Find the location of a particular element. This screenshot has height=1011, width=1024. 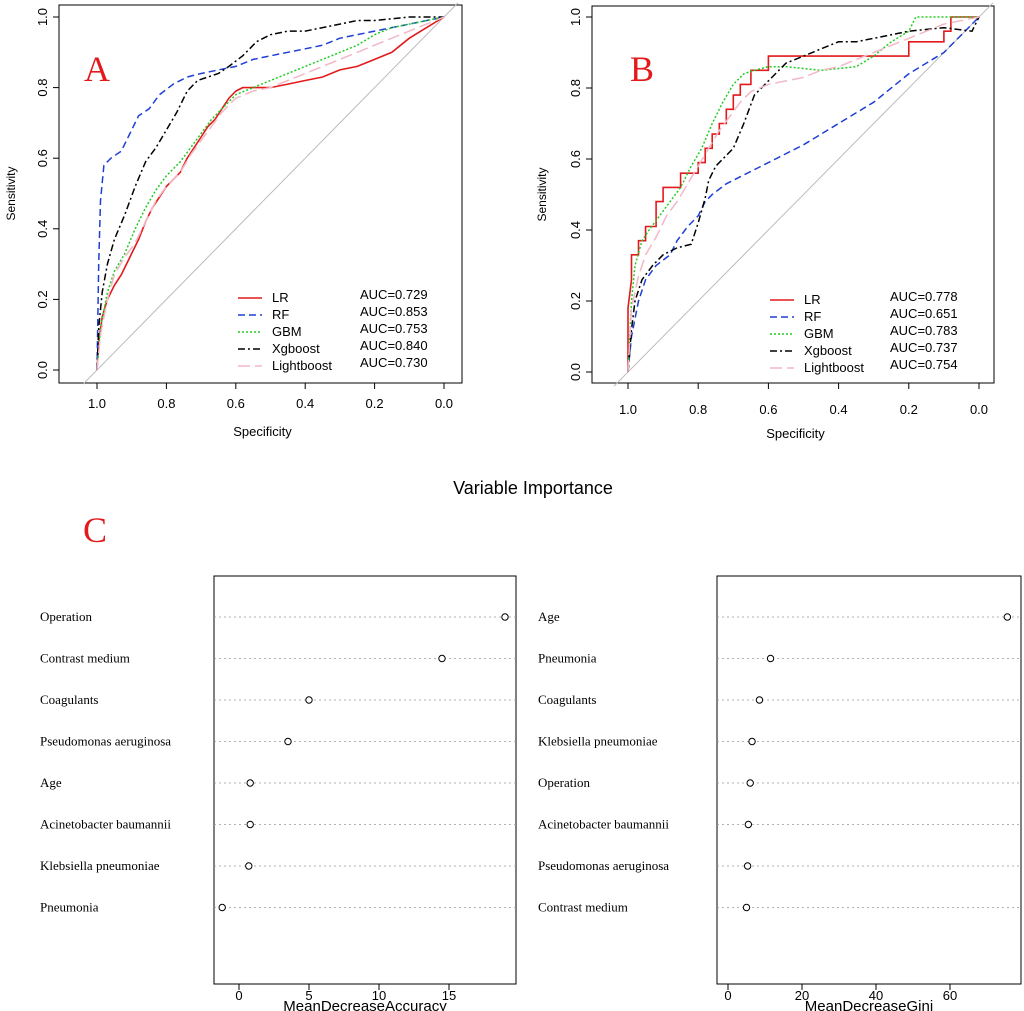

x-tick-label: 20 is located at coordinates (802, 995).